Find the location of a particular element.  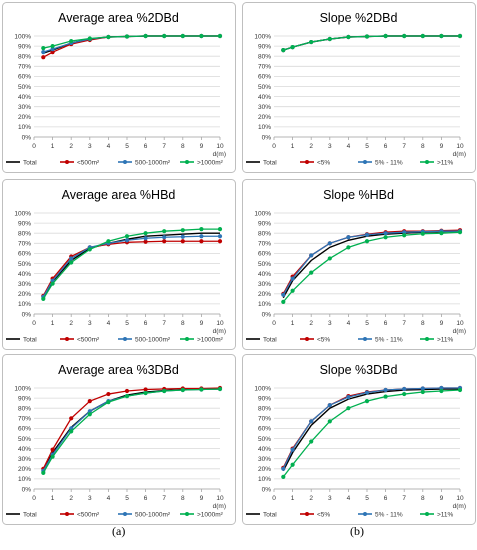

y-tick-label: 80% is located at coordinates (24, 409).